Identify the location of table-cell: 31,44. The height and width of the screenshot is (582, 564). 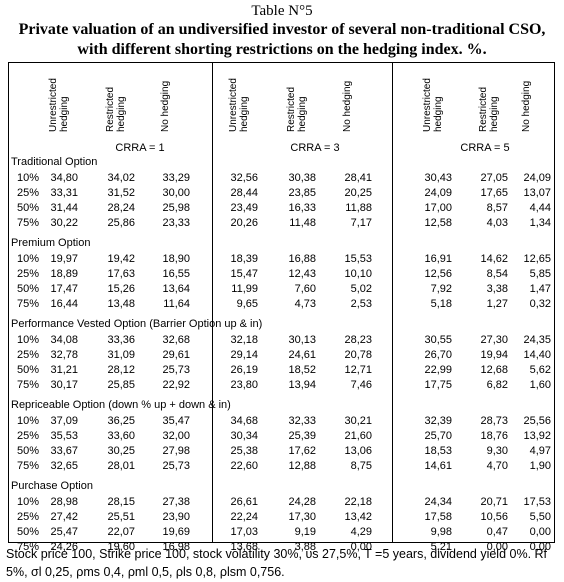
(64, 208).